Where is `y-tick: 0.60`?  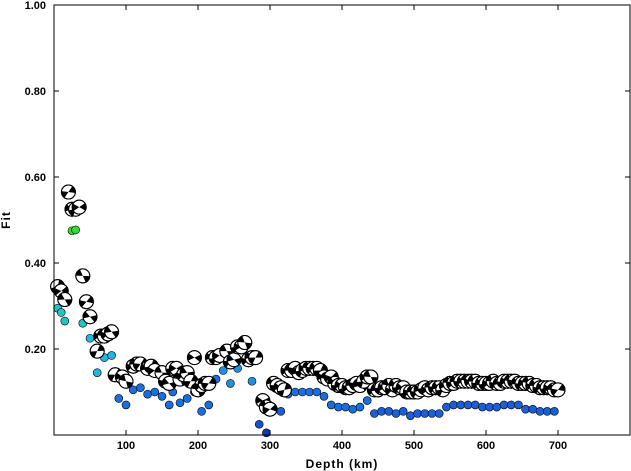 y-tick: 0.60 is located at coordinates (327, 178).